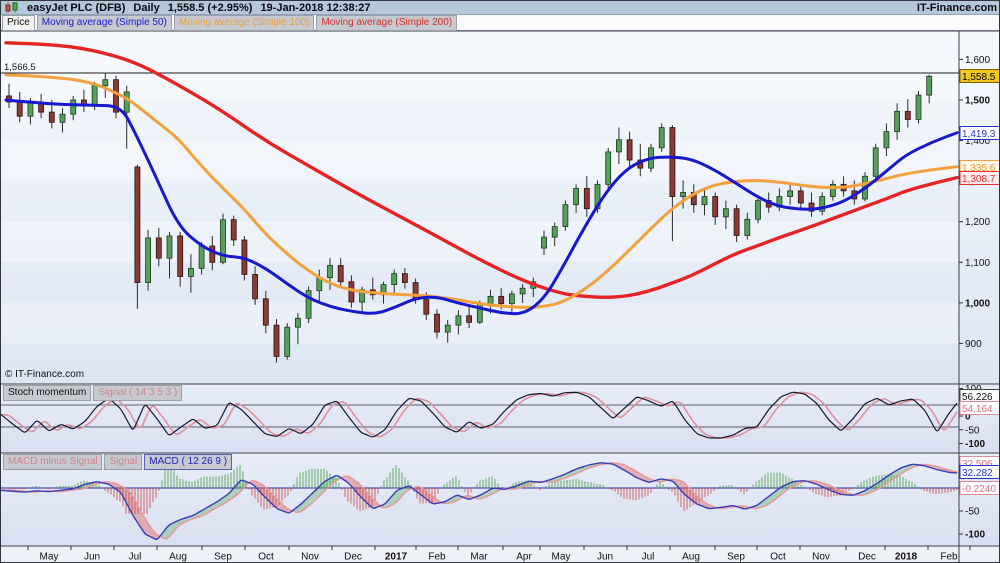 The image size is (1000, 563). I want to click on value-box-label: 1,419.3, so click(979, 134).